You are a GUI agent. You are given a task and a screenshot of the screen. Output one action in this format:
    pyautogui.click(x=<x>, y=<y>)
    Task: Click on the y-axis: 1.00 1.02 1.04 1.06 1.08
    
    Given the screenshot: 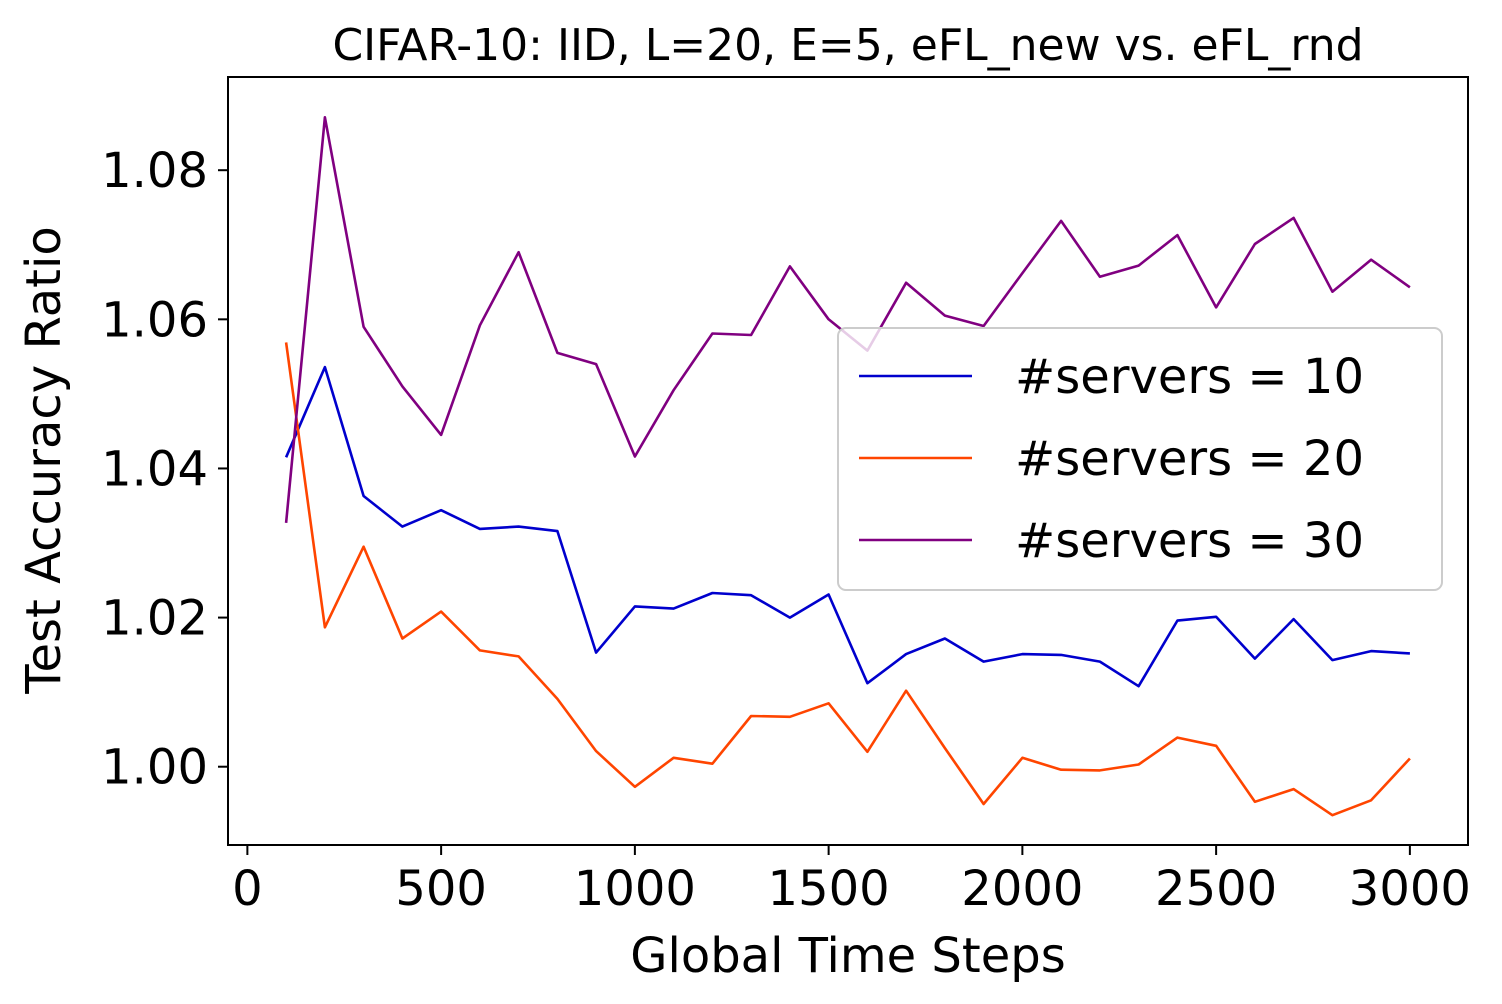 What is the action you would take?
    pyautogui.click(x=164, y=469)
    